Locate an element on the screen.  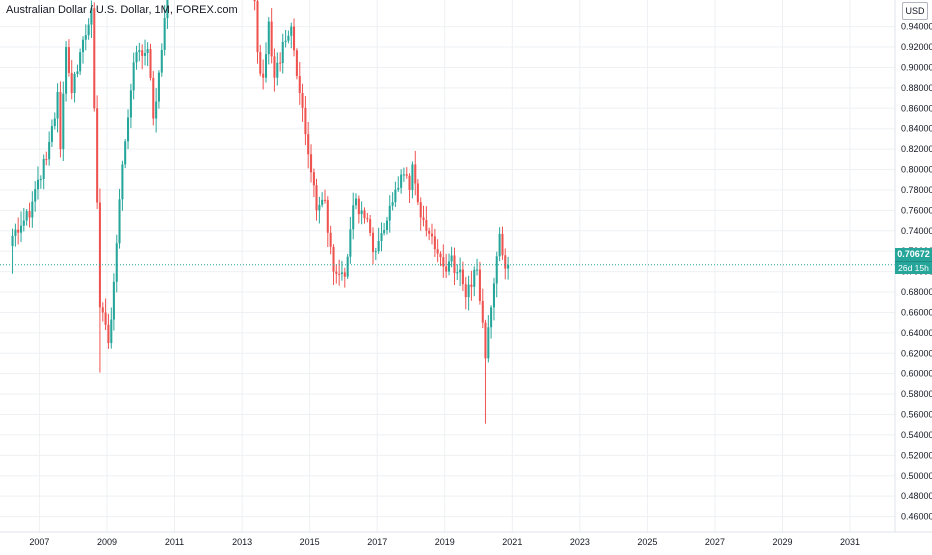
time-tick-label: 2019 is located at coordinates (445, 542).